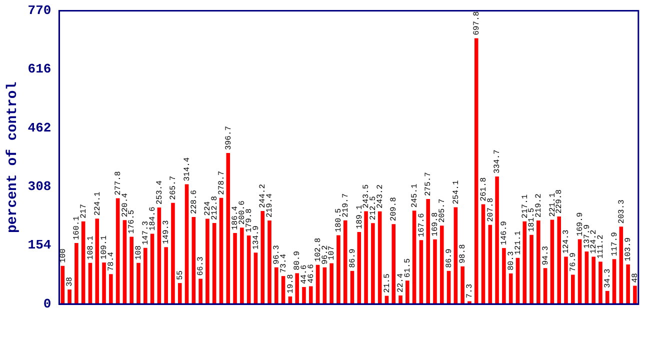 This screenshot has height=350, width=650. What do you see at coordinates (615, 244) in the screenshot?
I see `data-label: 117.9` at bounding box center [615, 244].